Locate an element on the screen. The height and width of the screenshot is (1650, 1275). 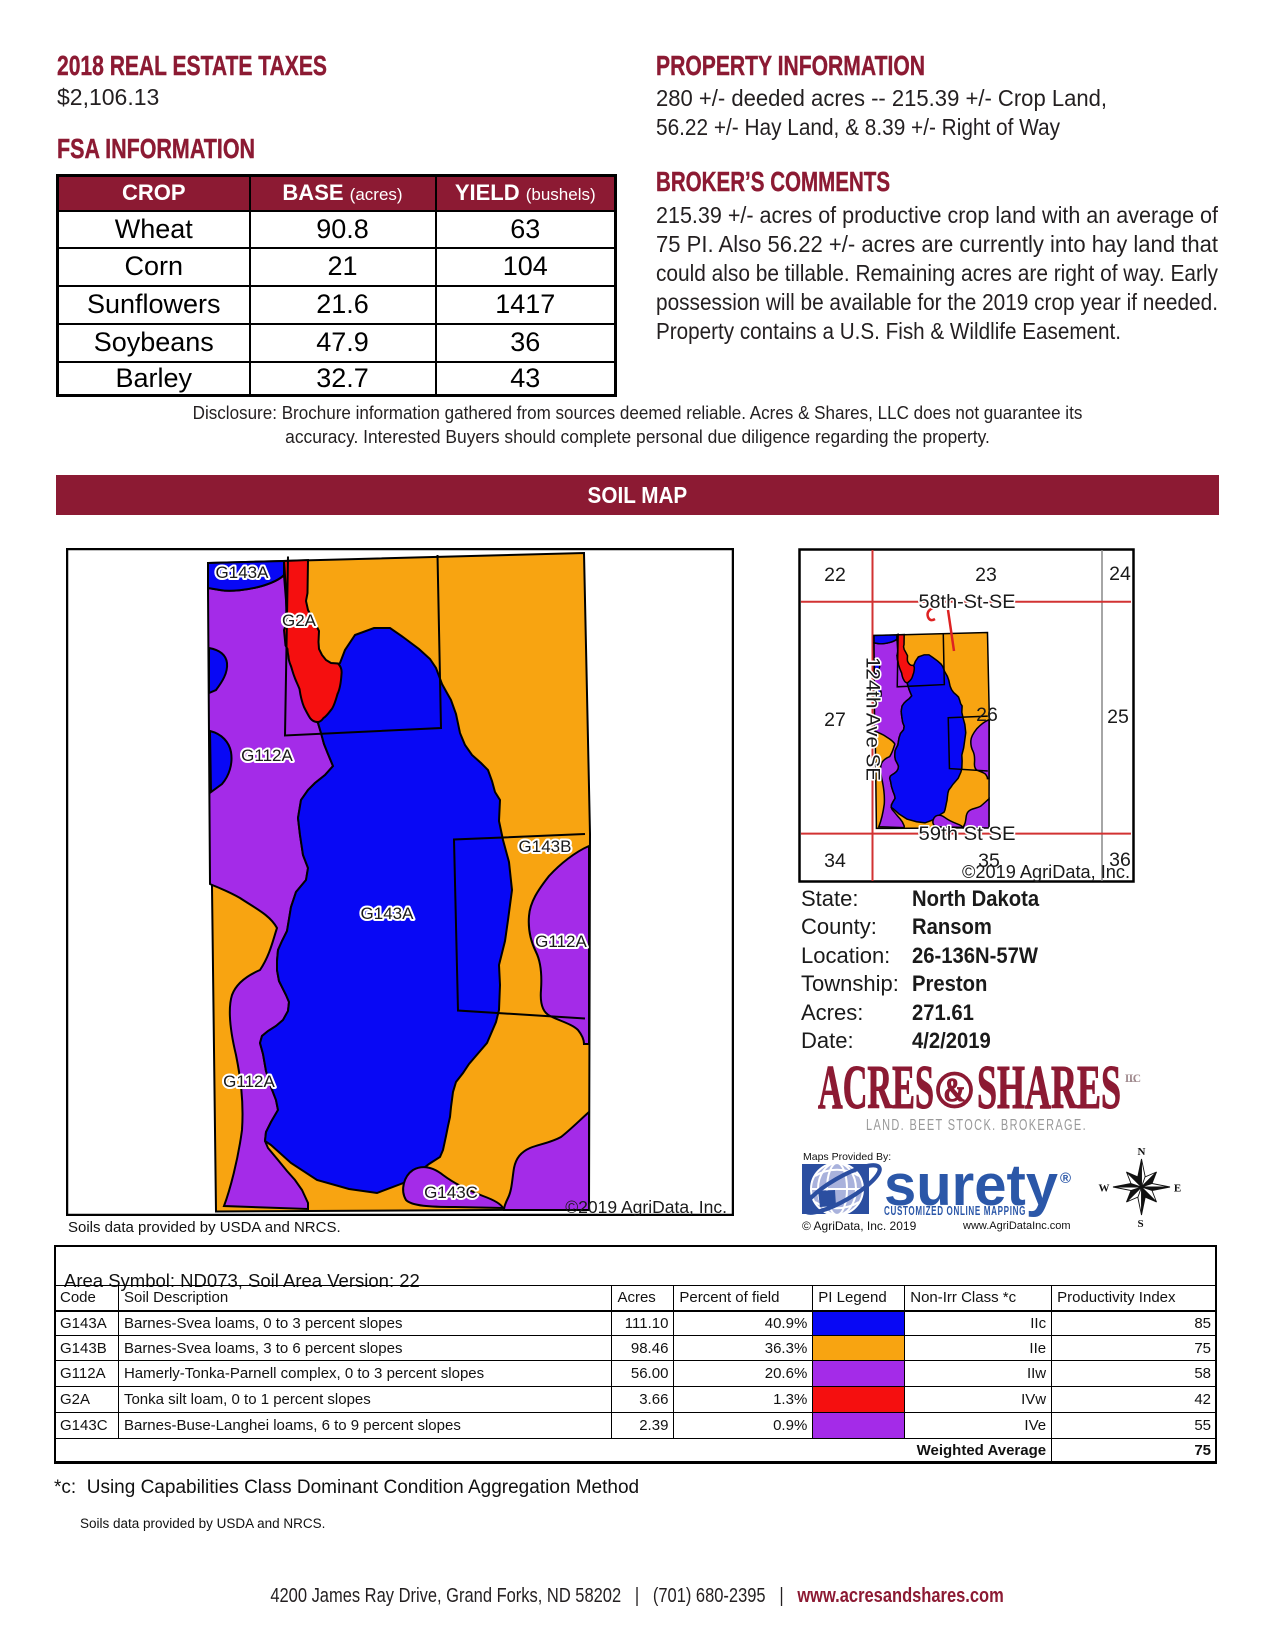
svg-text: N is located at coordinates (1142, 1152).